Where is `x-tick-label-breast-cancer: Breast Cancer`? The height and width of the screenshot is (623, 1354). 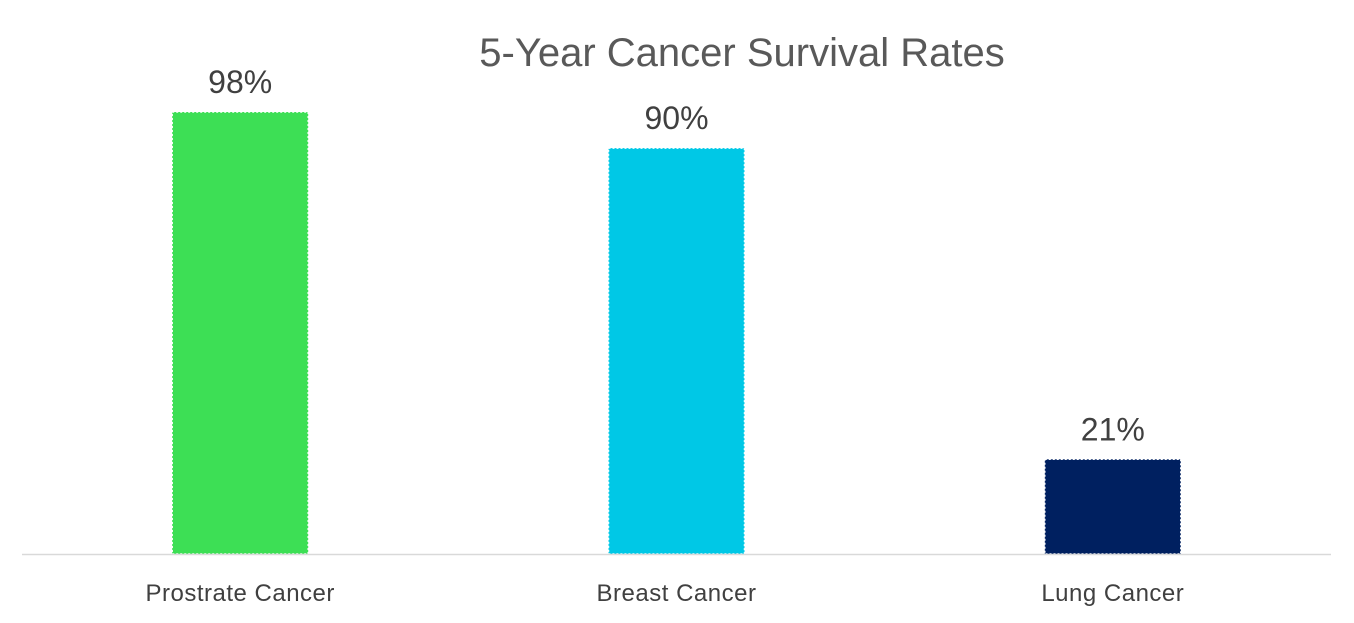
x-tick-label-breast-cancer: Breast Cancer is located at coordinates (677, 593).